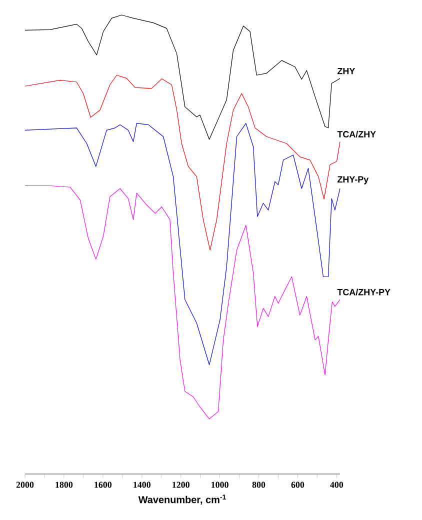 The width and height of the screenshot is (422, 520). I want to click on x-axis-title: Wavenumber, cm$^{-1}$, so click(182, 499).